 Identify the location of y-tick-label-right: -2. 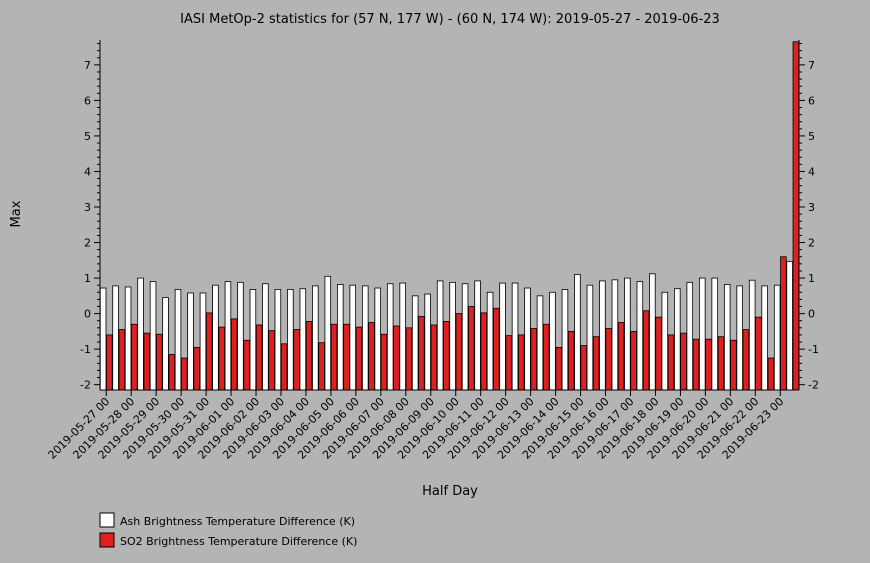
(813, 385).